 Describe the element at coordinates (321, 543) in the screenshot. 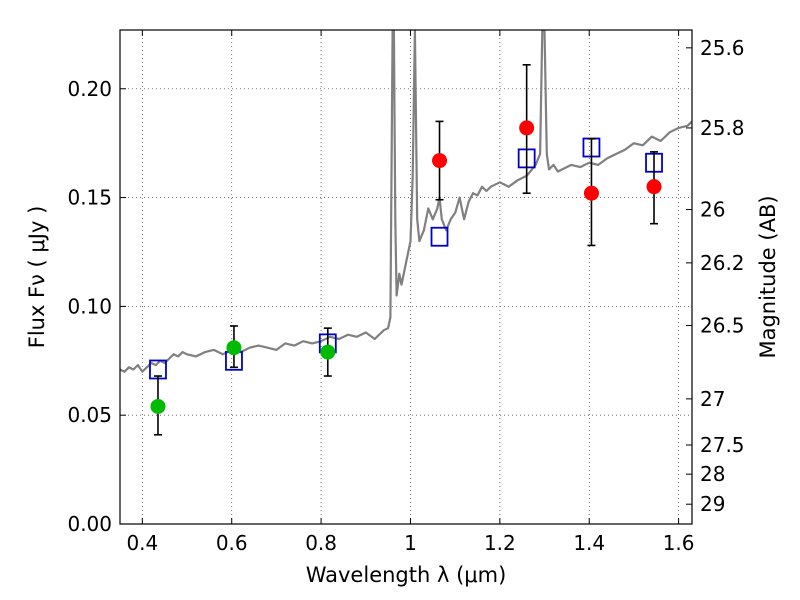

I see `x-tick-label: 0.8` at that location.